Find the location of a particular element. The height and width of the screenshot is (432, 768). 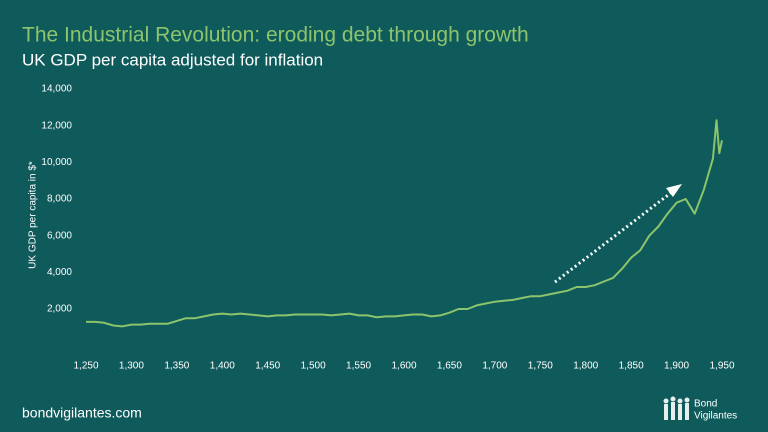

x-tick-label: 1,350 is located at coordinates (176, 366).